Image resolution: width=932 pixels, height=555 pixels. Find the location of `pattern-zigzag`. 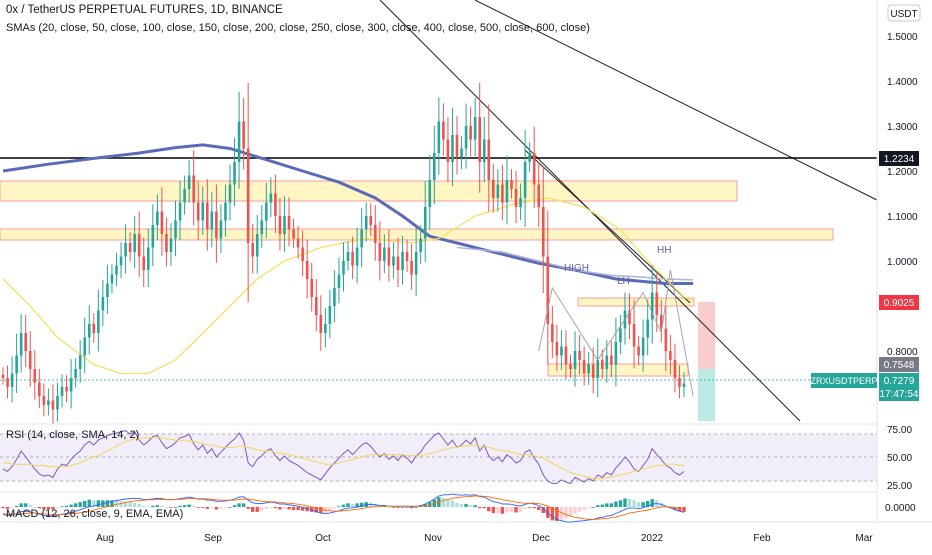

pattern-zigzag is located at coordinates (616, 333).